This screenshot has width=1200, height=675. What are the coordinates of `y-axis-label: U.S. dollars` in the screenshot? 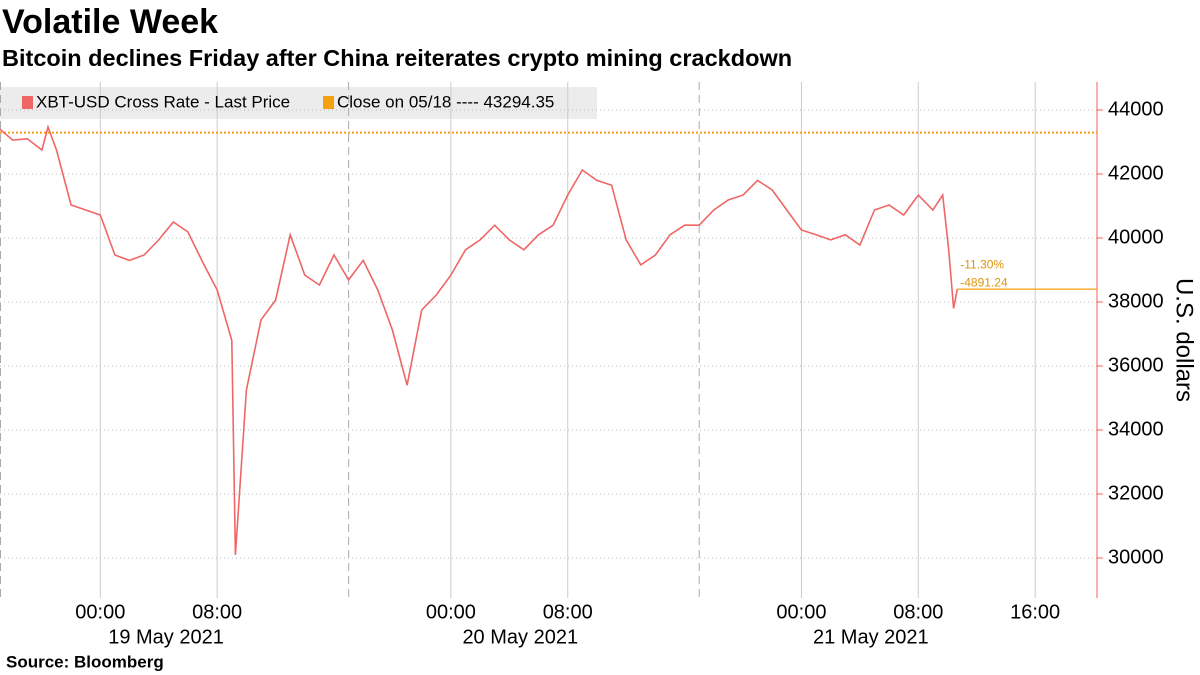 It's located at (1184, 340).